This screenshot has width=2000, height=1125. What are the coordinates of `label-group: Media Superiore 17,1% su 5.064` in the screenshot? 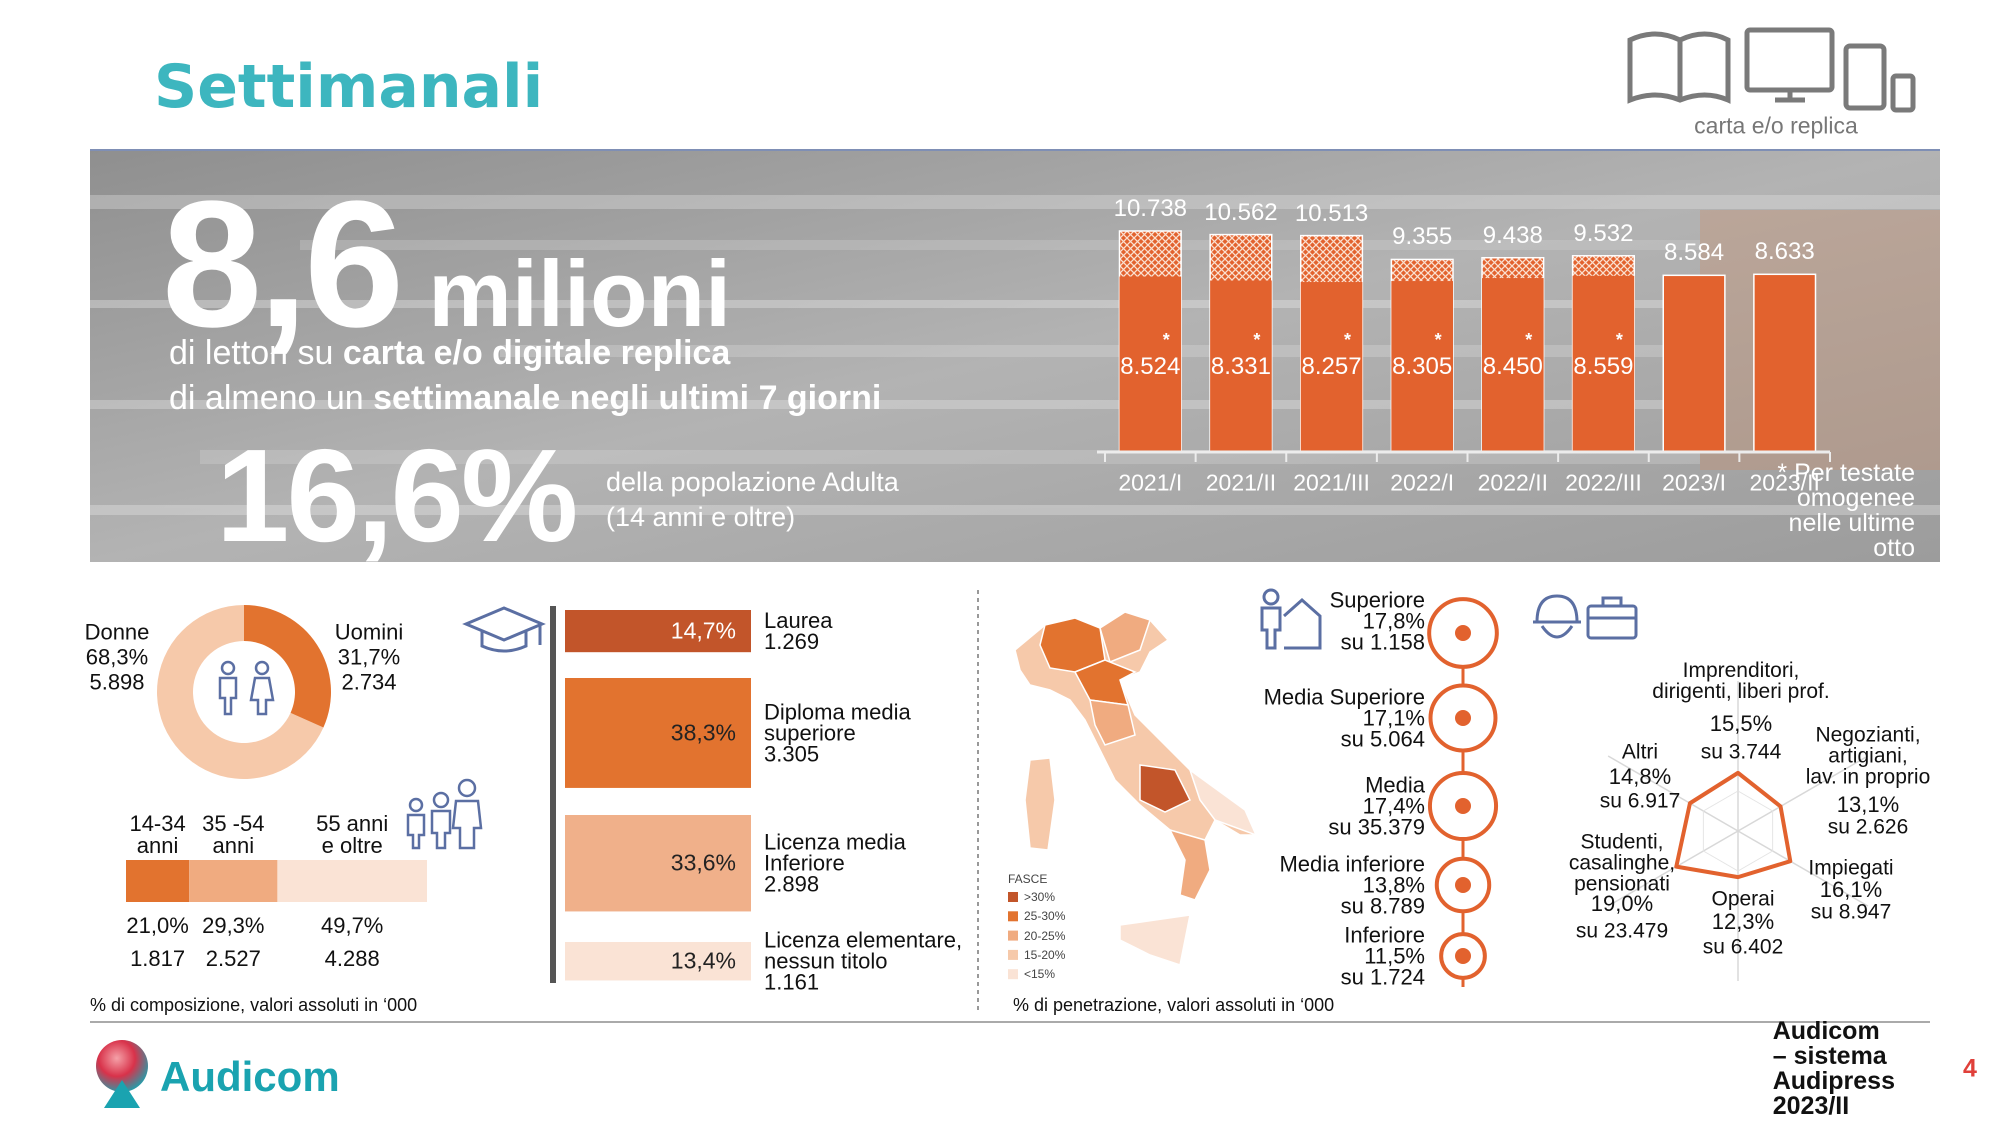 It's located at (1344, 719).